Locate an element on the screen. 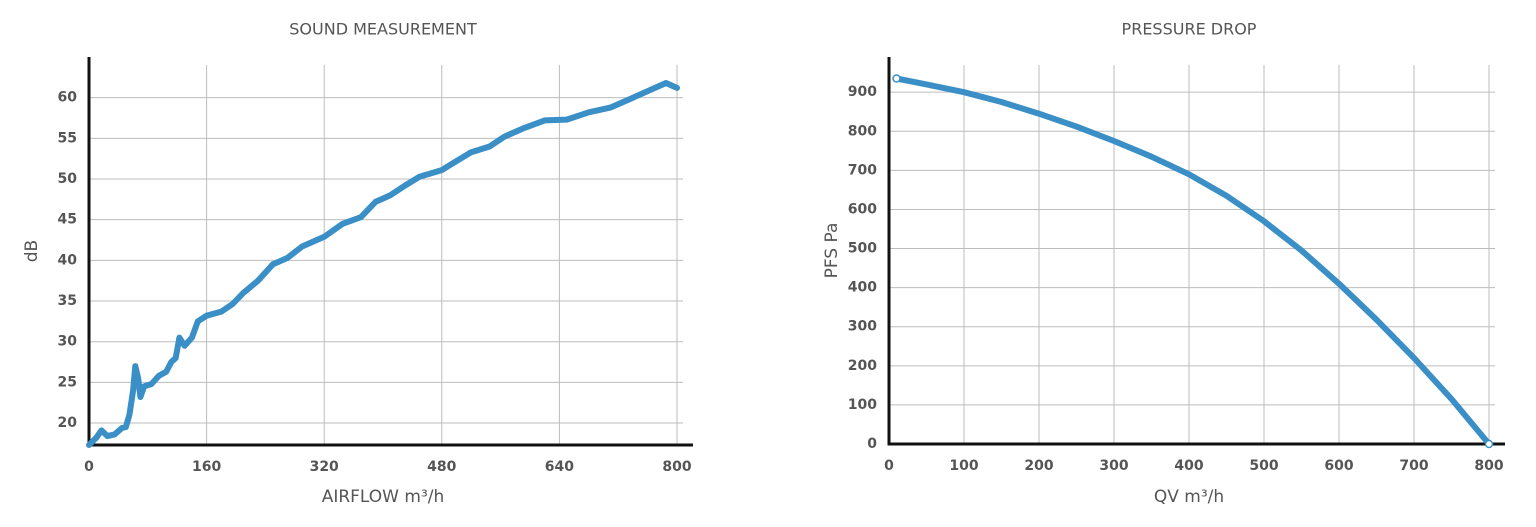 The height and width of the screenshot is (527, 1536). y-tick-label: 35 is located at coordinates (67, 301).